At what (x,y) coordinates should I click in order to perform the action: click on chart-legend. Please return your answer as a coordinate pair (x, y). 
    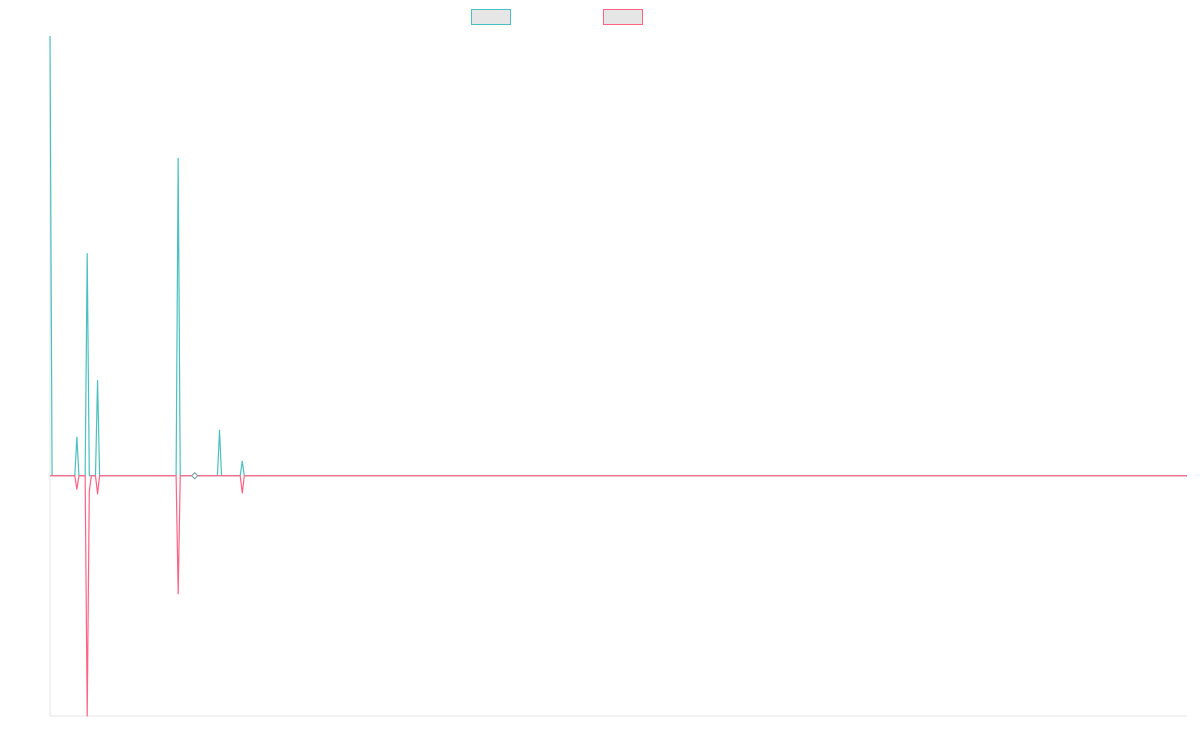
    Looking at the image, I should click on (600, 18).